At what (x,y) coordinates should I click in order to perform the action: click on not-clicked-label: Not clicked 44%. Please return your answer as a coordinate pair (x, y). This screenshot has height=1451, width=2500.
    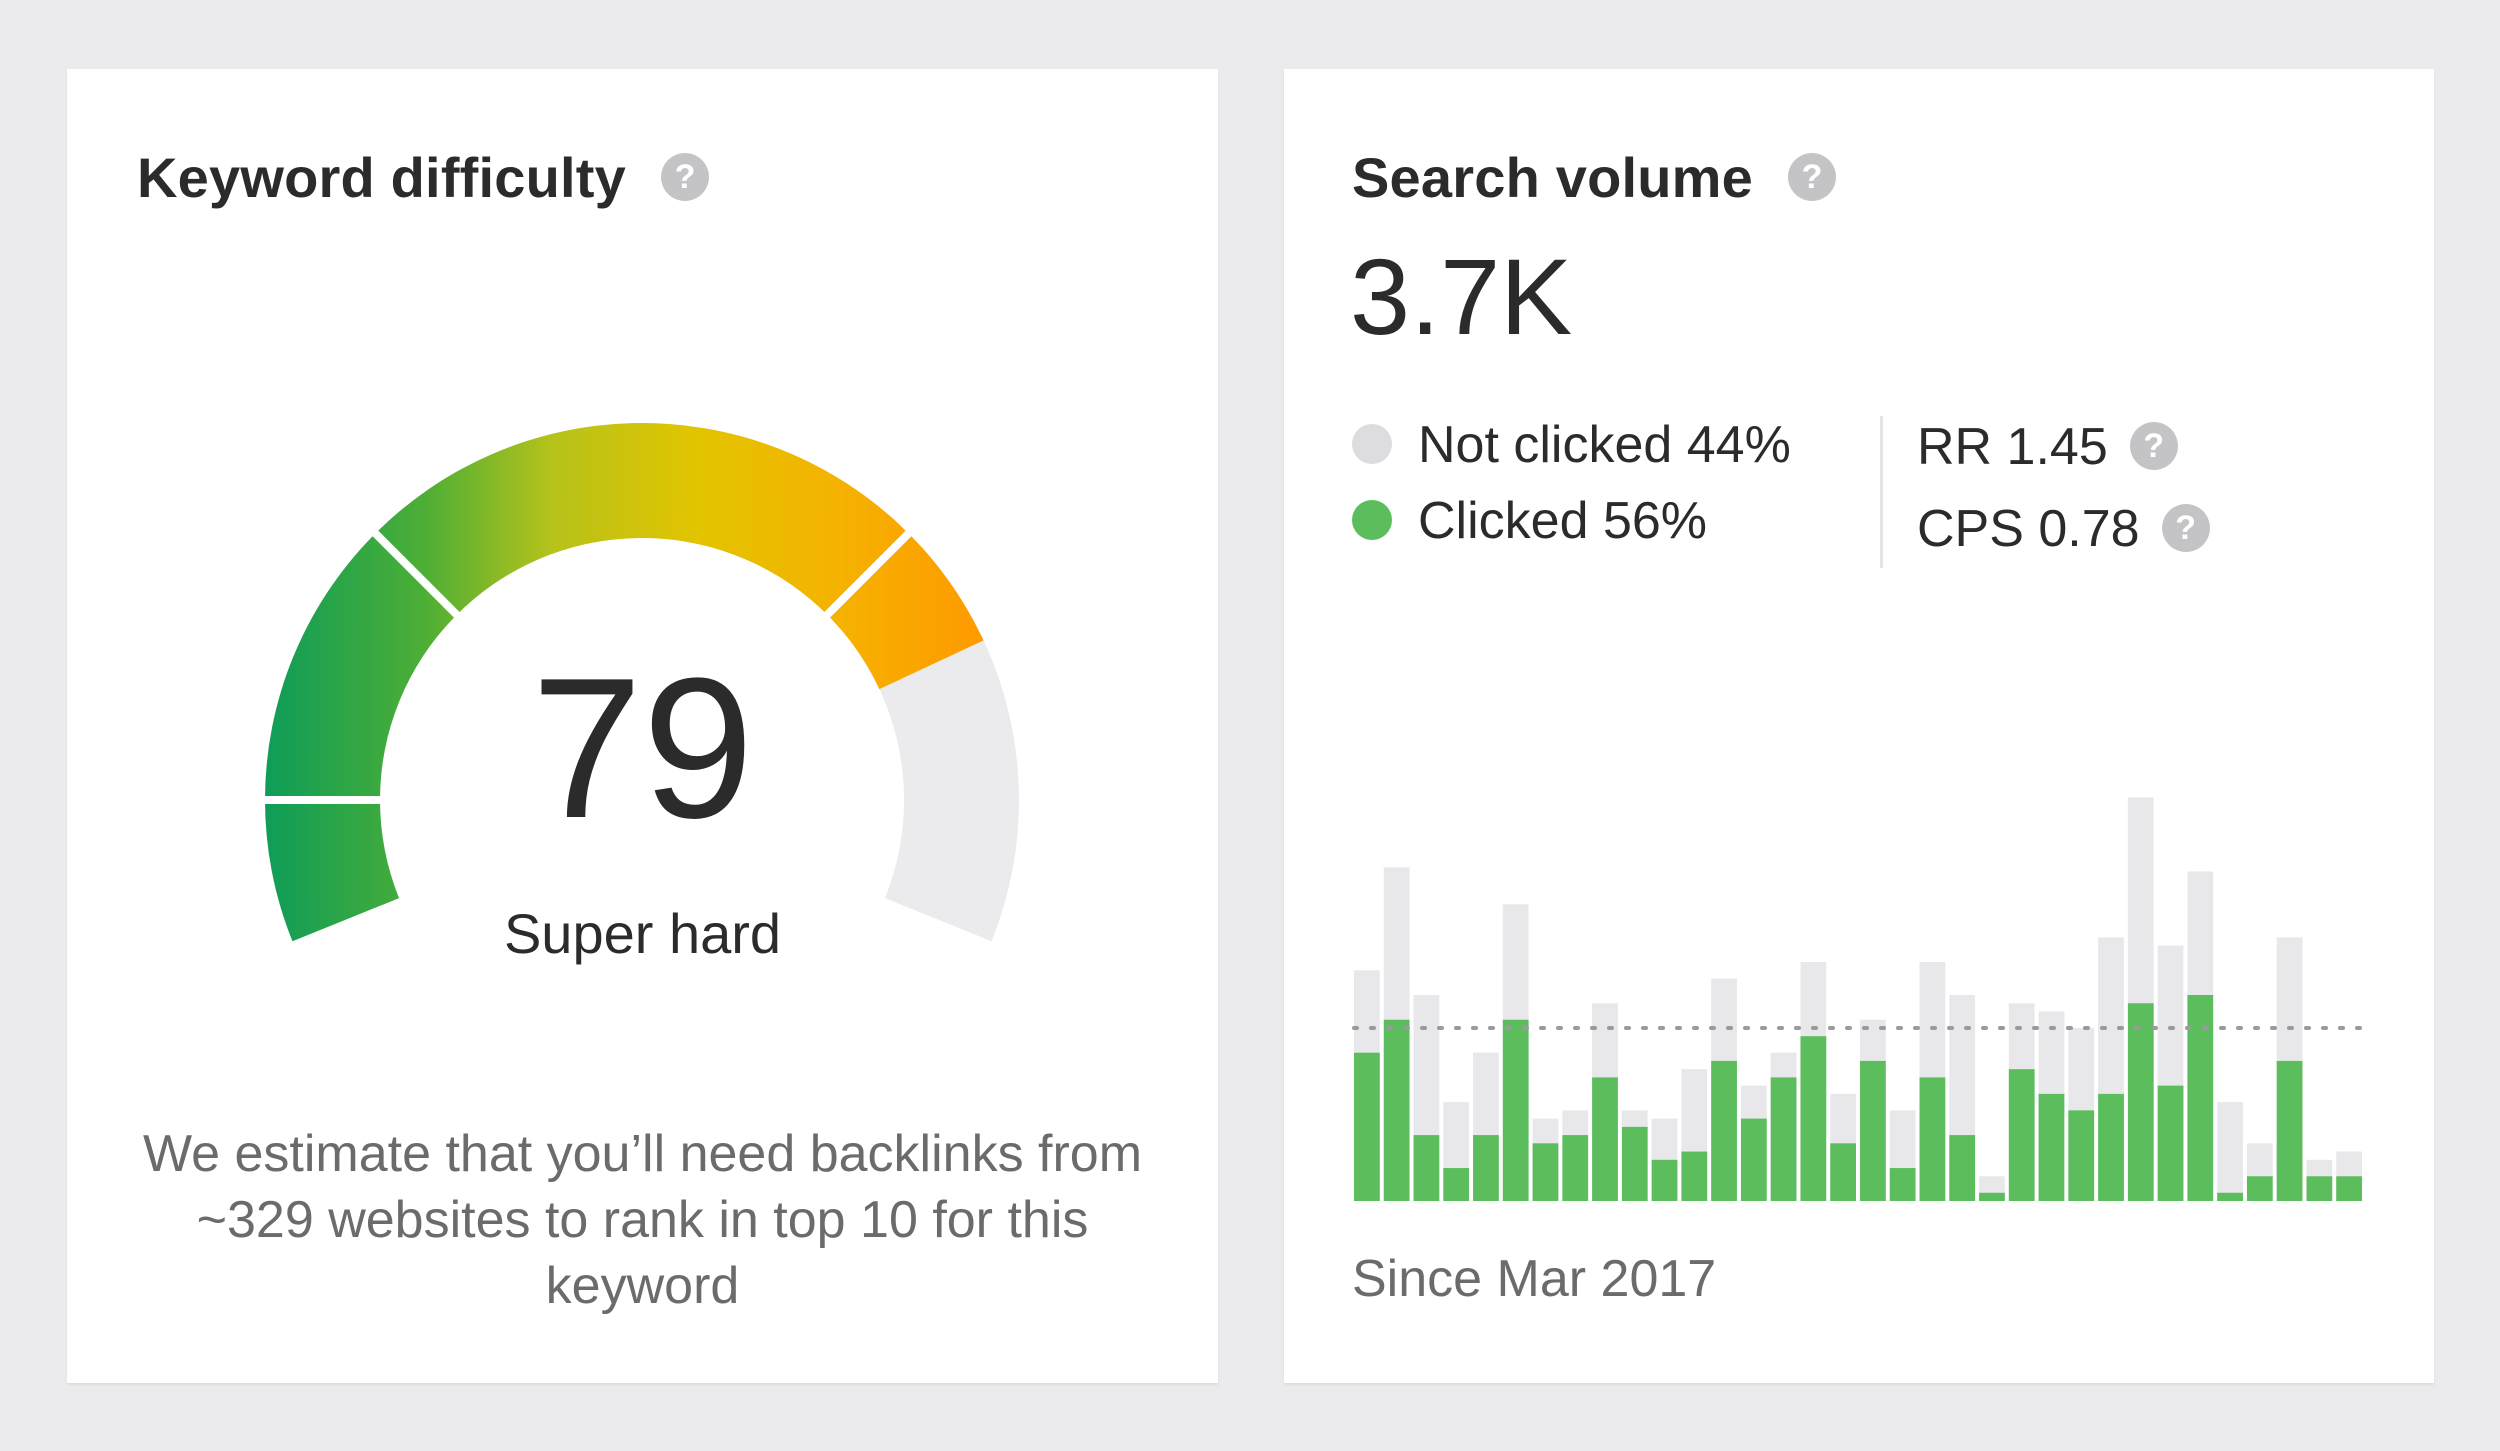
    Looking at the image, I should click on (1604, 445).